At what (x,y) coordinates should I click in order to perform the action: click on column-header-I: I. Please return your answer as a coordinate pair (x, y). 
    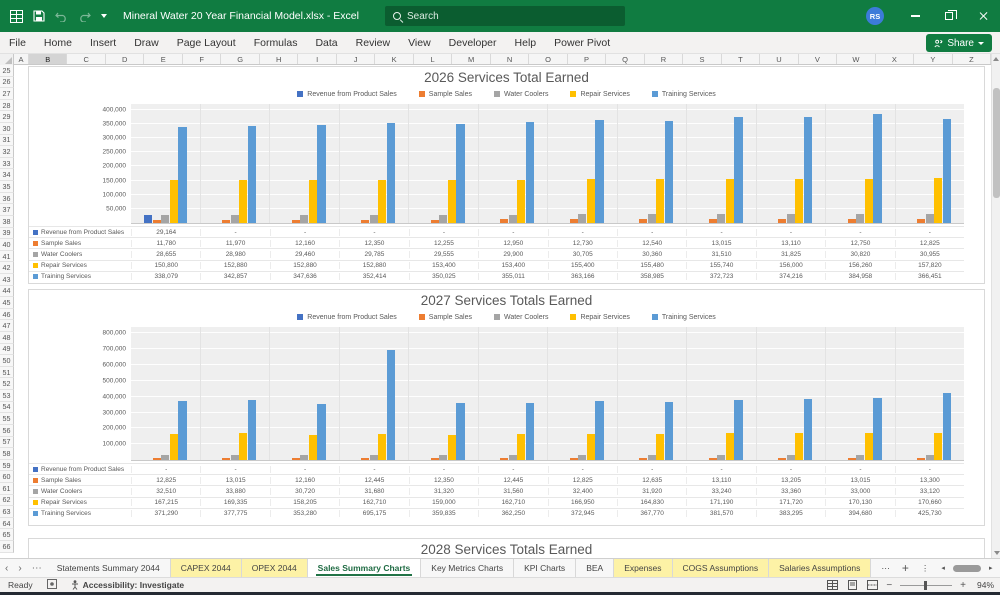
    Looking at the image, I should click on (317, 59).